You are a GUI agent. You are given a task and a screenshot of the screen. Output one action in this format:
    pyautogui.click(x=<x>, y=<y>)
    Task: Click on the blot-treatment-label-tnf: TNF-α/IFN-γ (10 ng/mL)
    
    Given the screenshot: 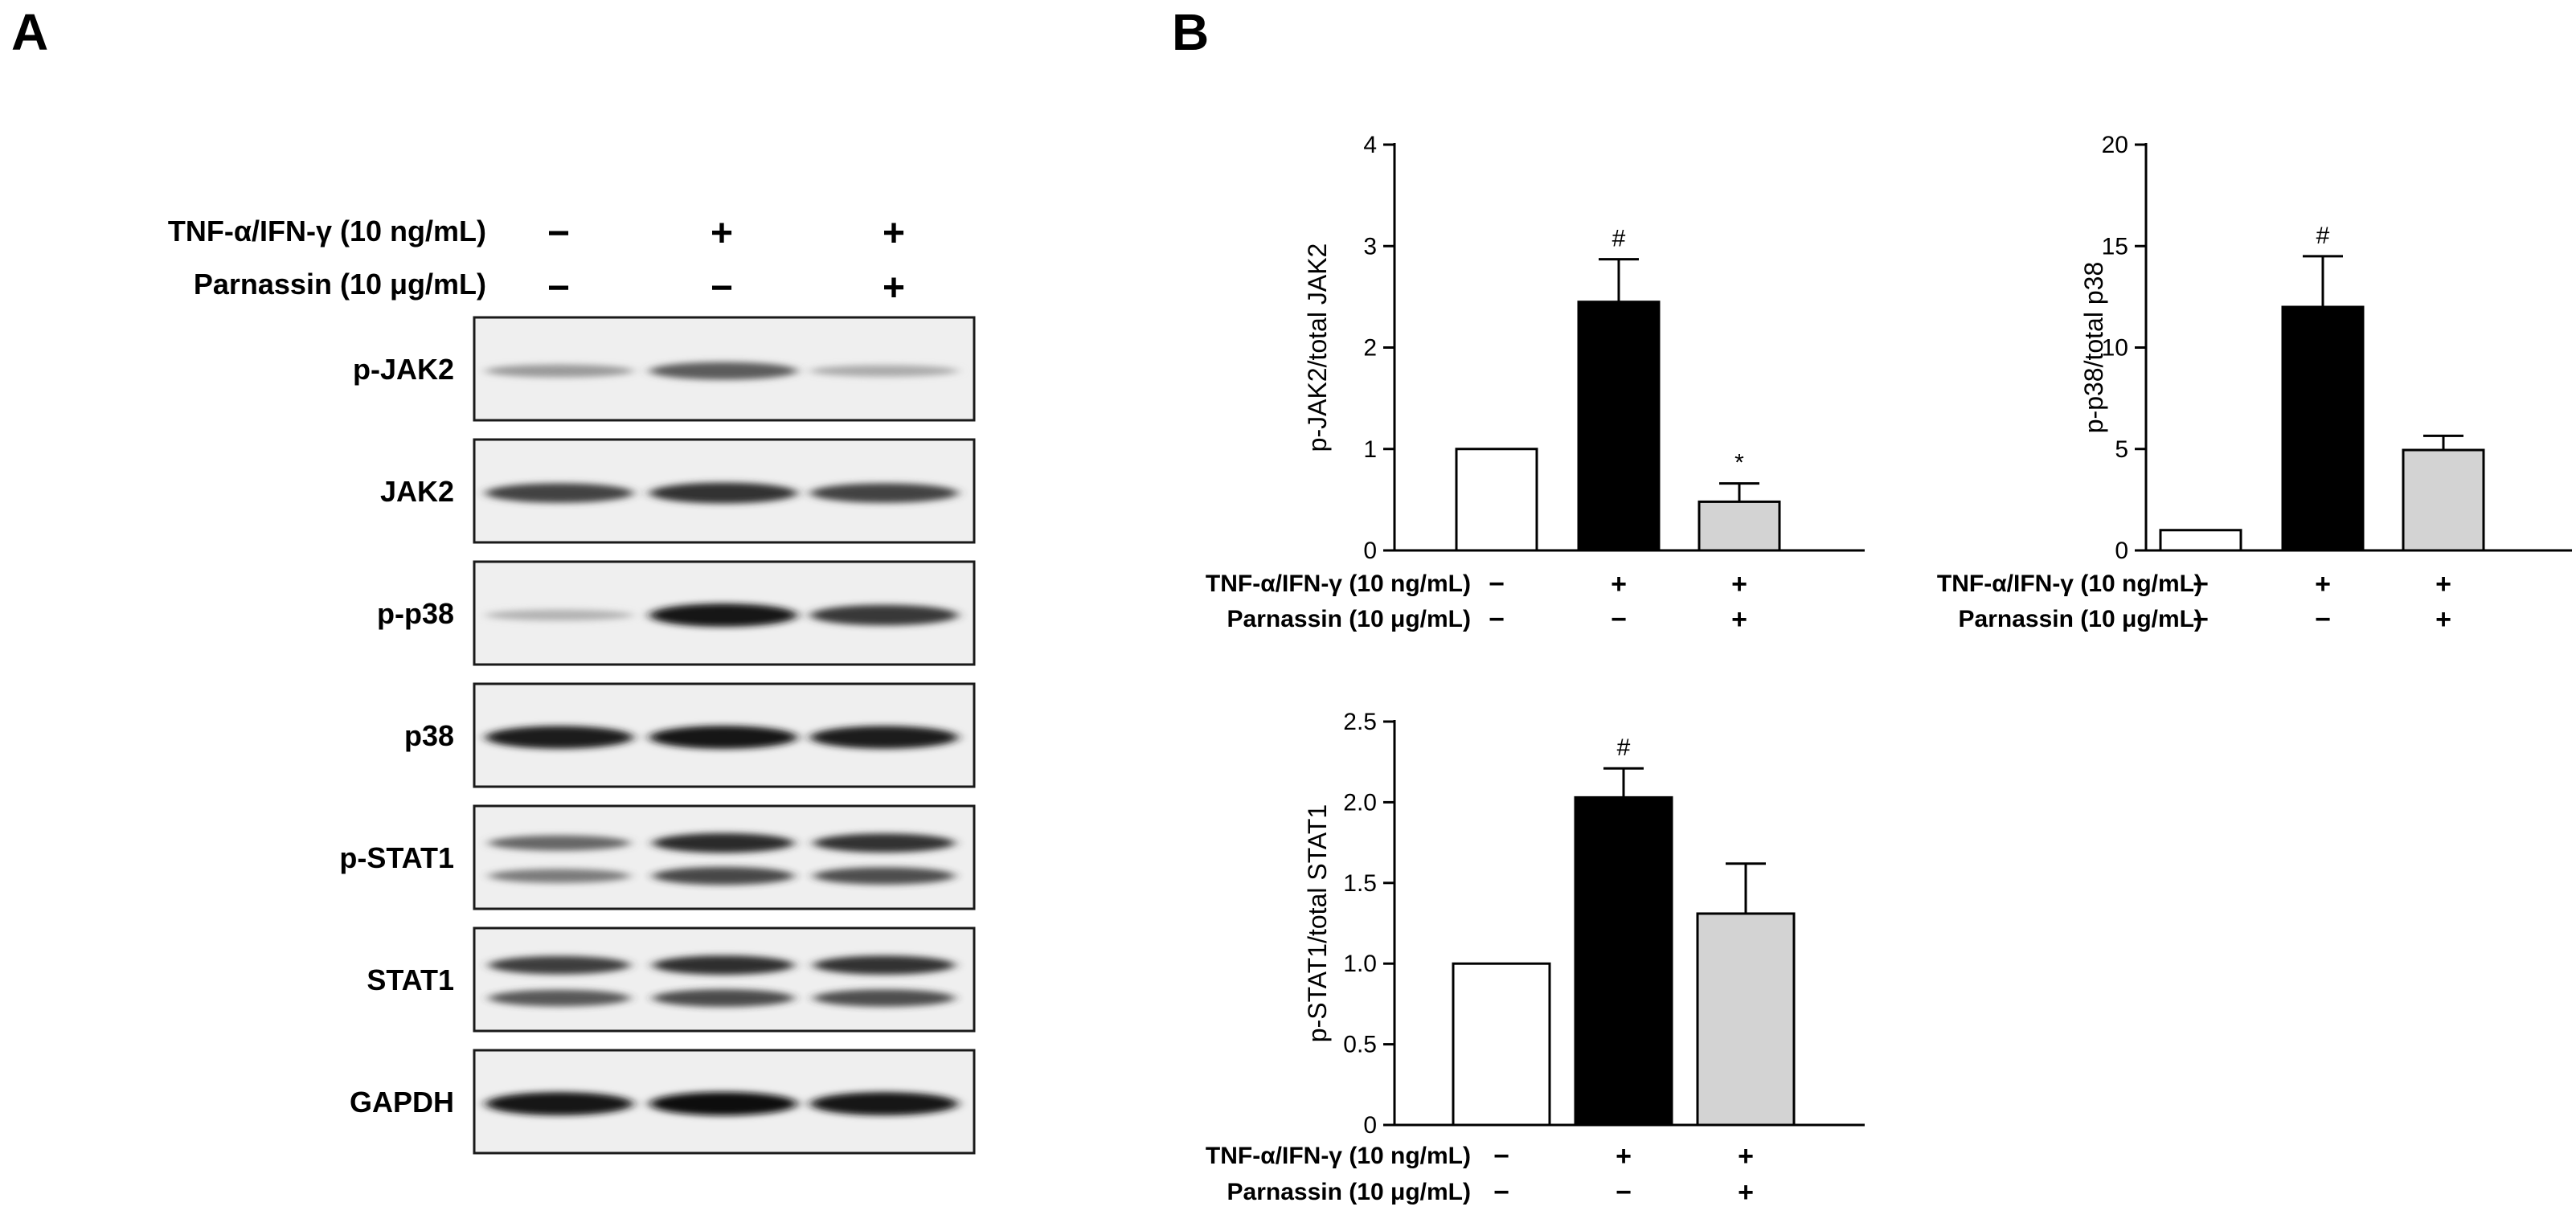 What is the action you would take?
    pyautogui.click(x=327, y=231)
    